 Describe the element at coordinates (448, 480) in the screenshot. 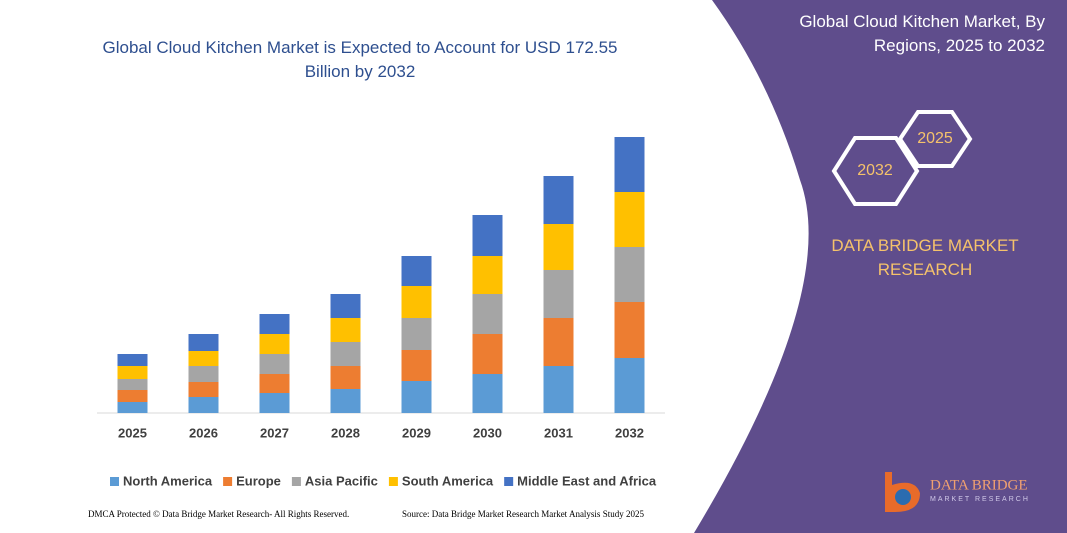

I see `legend-label: South America` at that location.